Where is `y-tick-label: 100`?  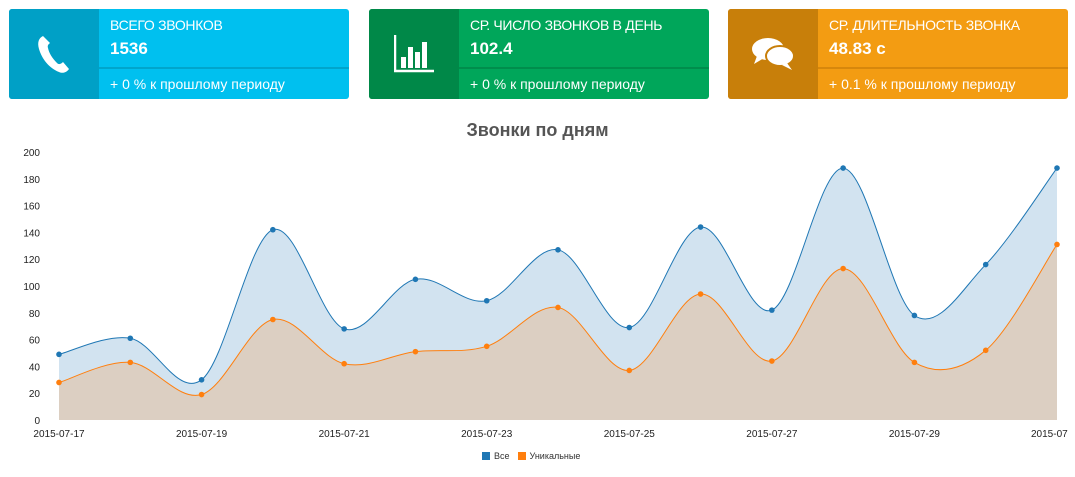 y-tick-label: 100 is located at coordinates (31, 287).